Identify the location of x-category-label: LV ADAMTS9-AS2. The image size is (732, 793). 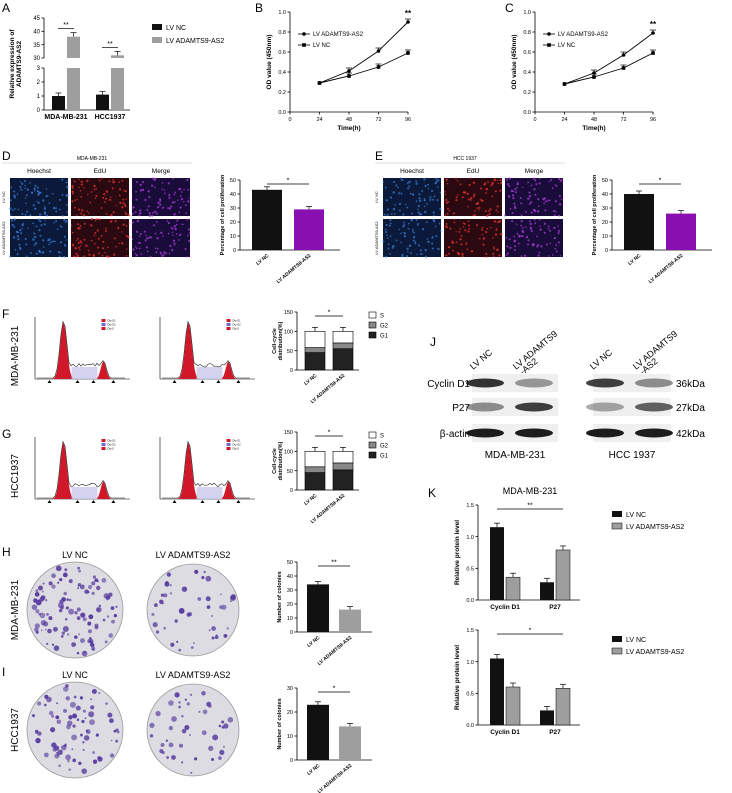
(294, 269).